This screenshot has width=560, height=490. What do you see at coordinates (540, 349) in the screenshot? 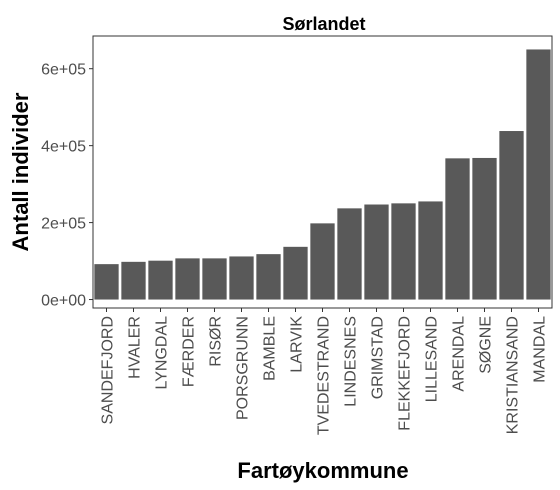
I see `x-tick-label: MANDAL` at bounding box center [540, 349].